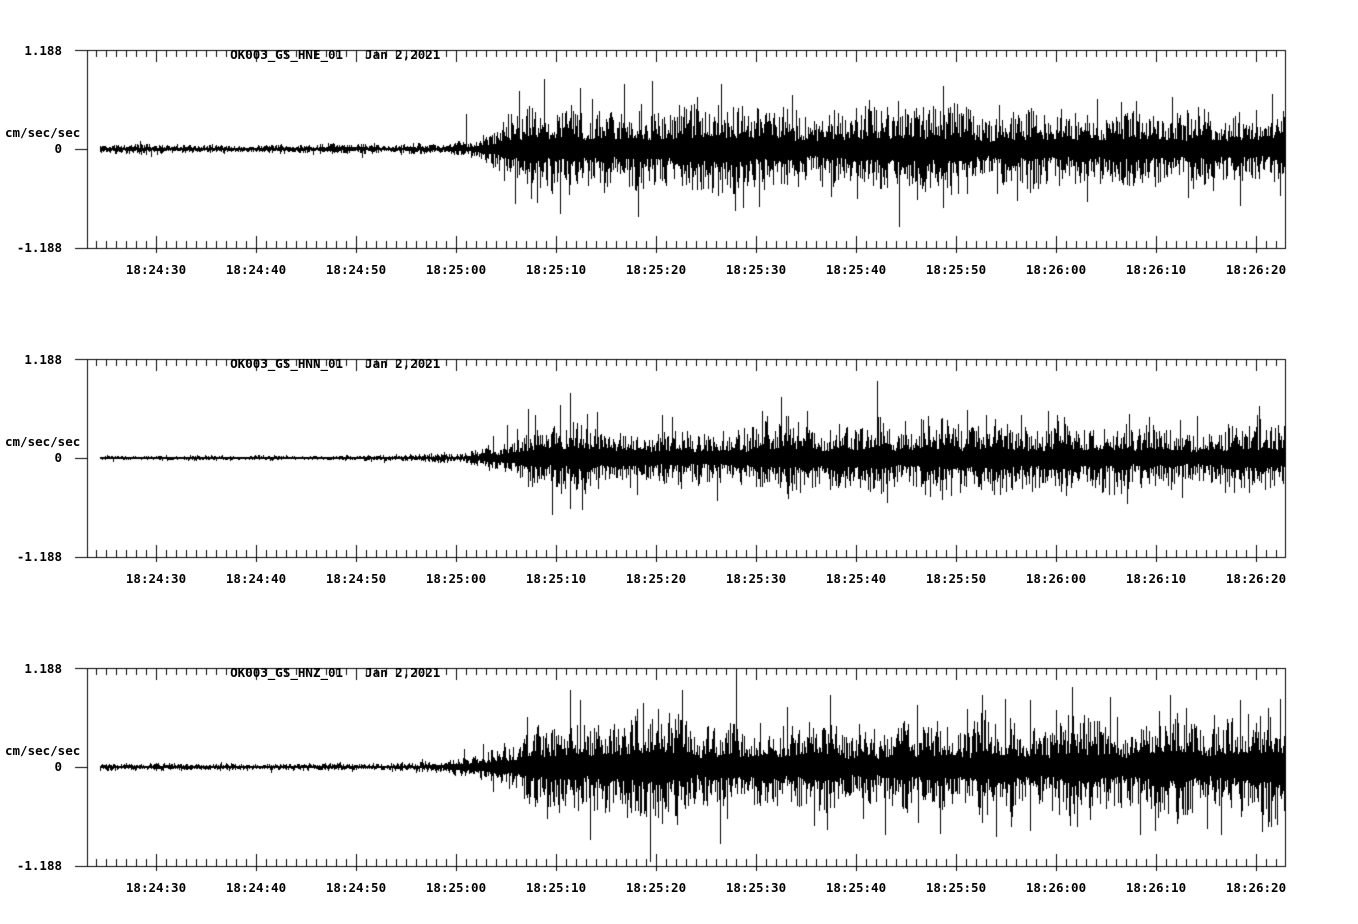  What do you see at coordinates (287, 672) in the screenshot?
I see `channel-id-label: OK003_GS_HNZ_01` at bounding box center [287, 672].